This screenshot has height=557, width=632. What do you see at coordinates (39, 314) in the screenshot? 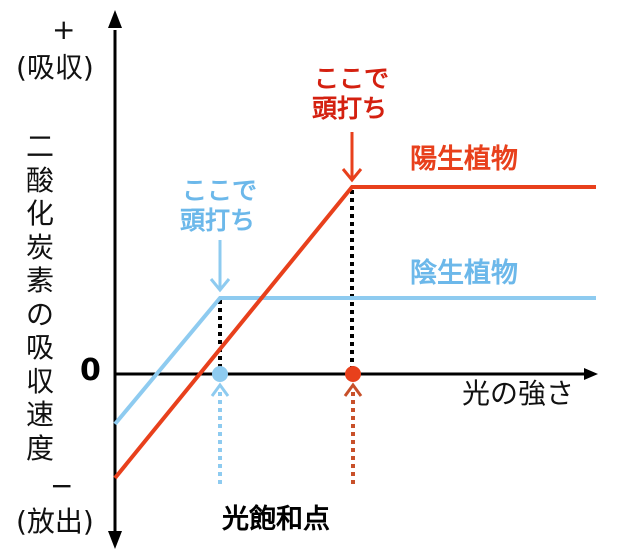
I see `y-axis-label-char: の` at bounding box center [39, 314].